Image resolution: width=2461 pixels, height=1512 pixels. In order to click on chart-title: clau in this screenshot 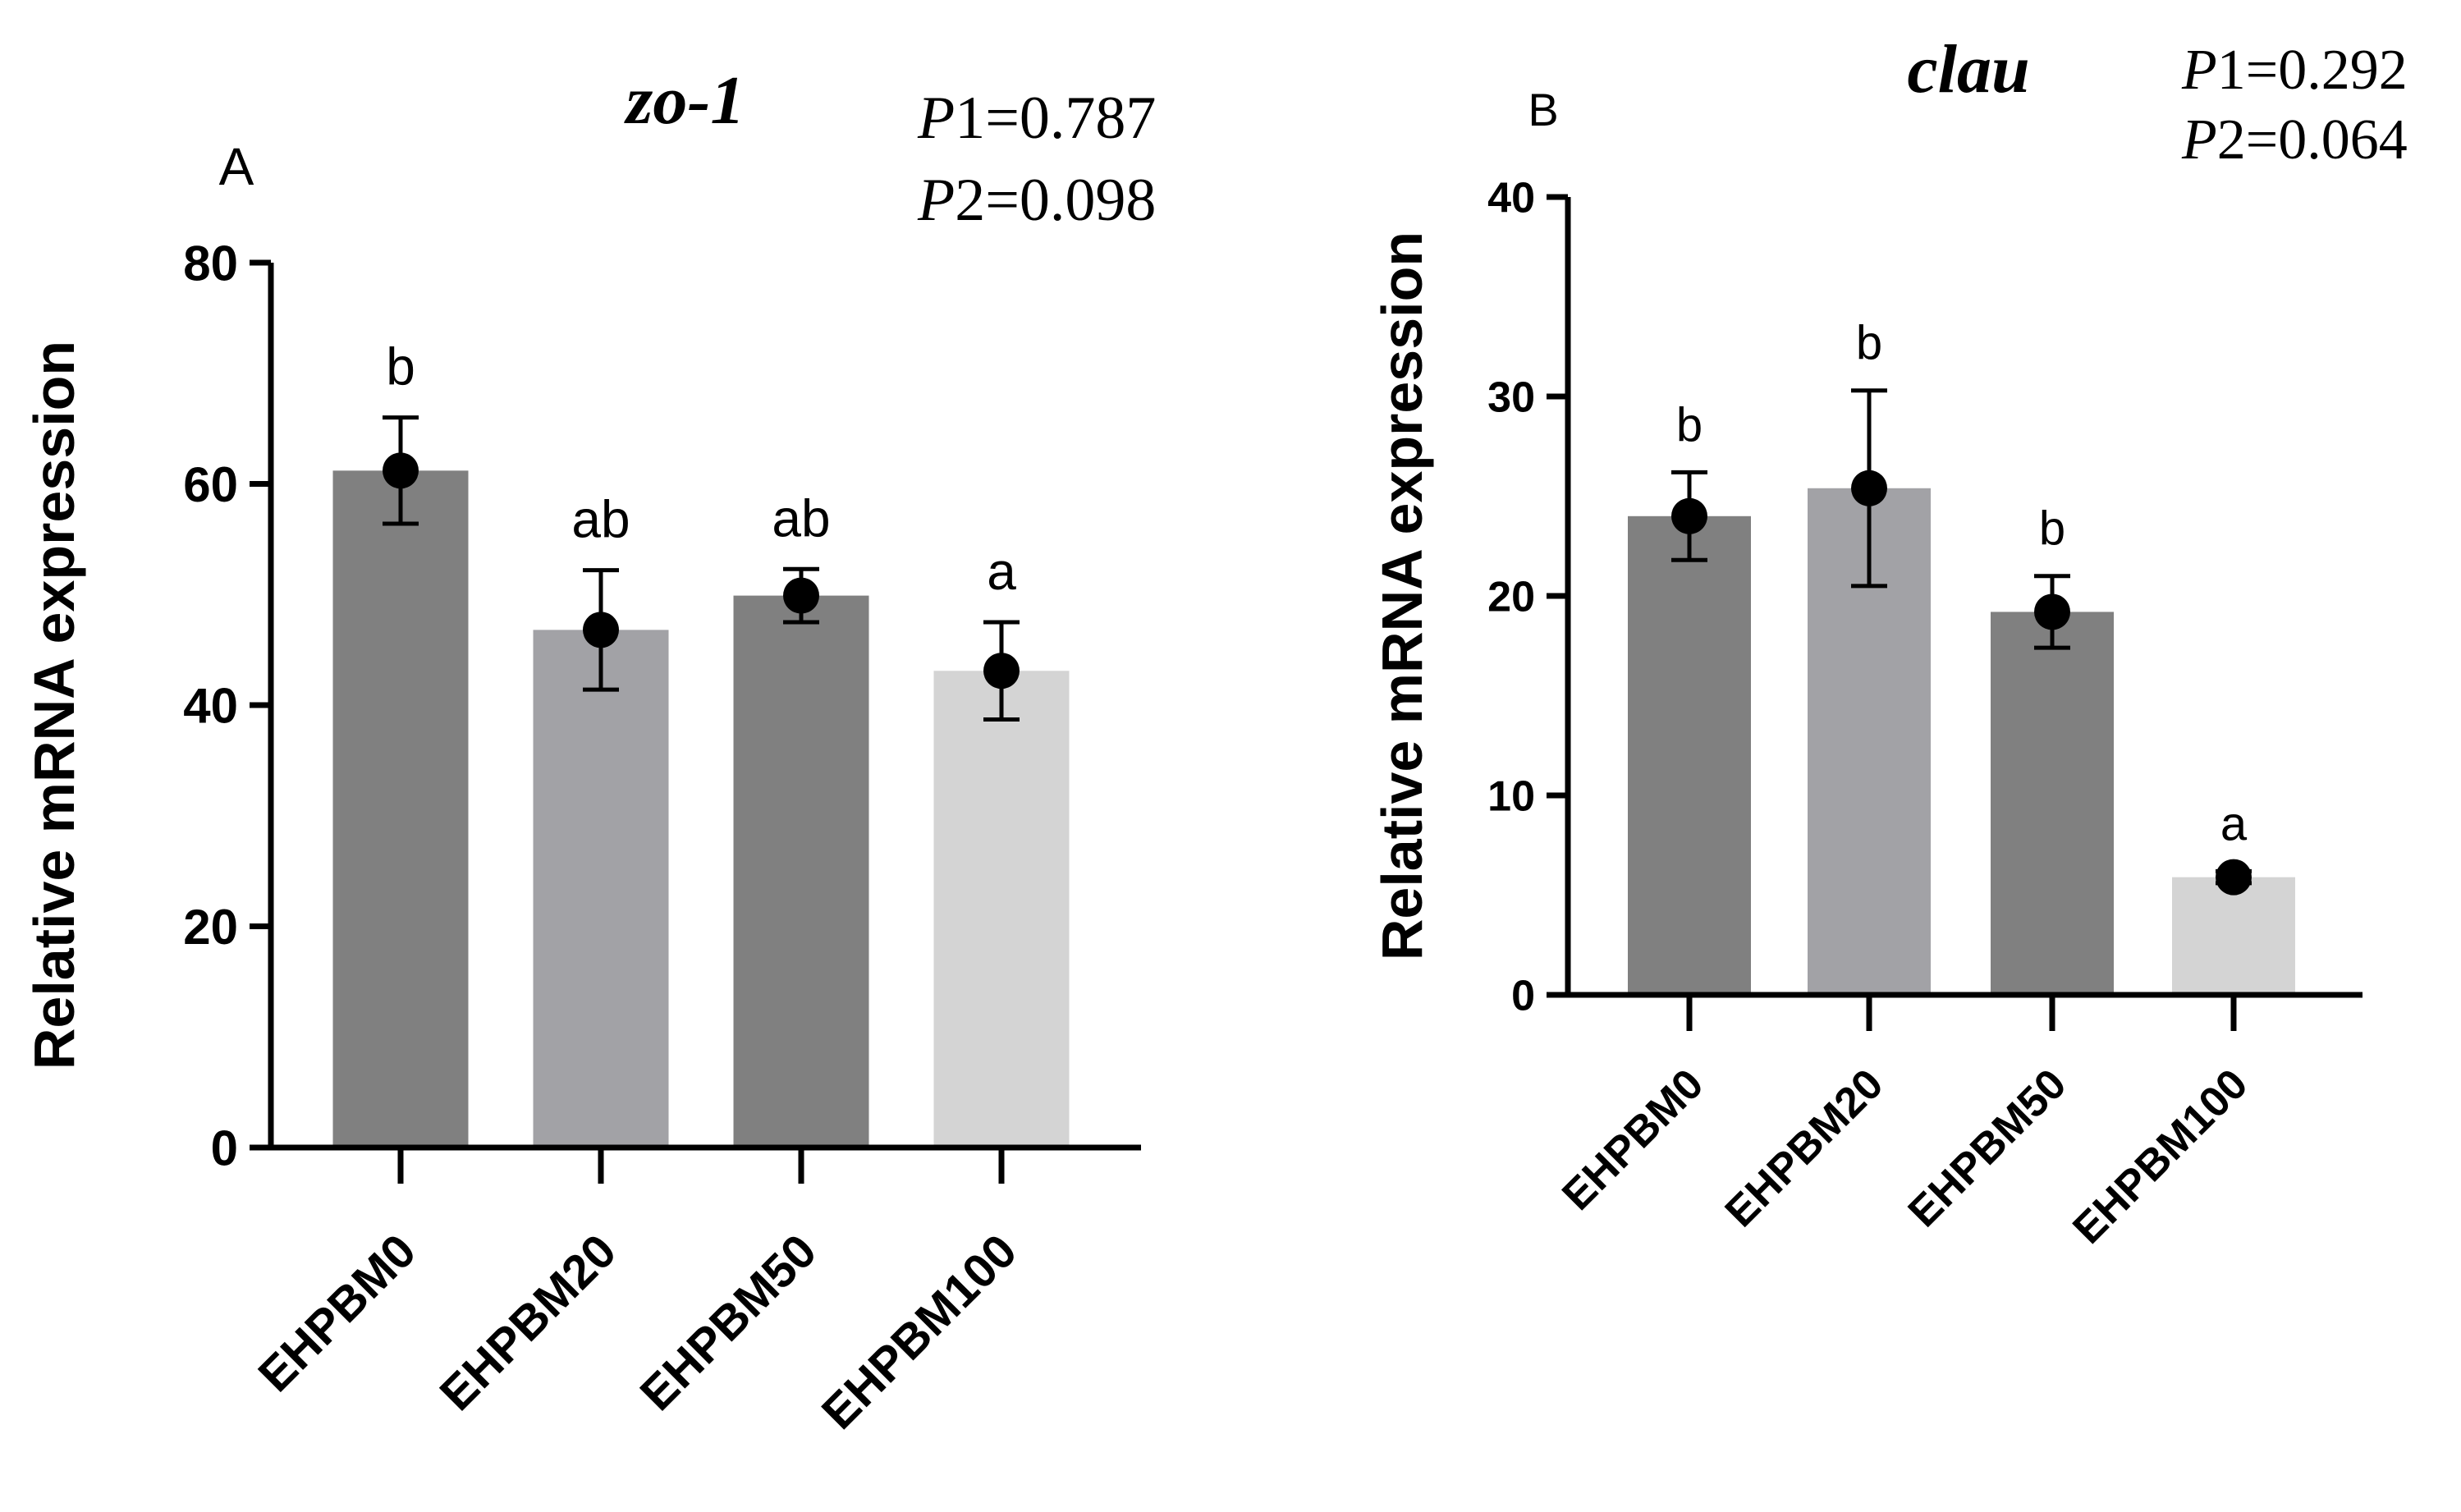, I will do `click(1968, 69)`.